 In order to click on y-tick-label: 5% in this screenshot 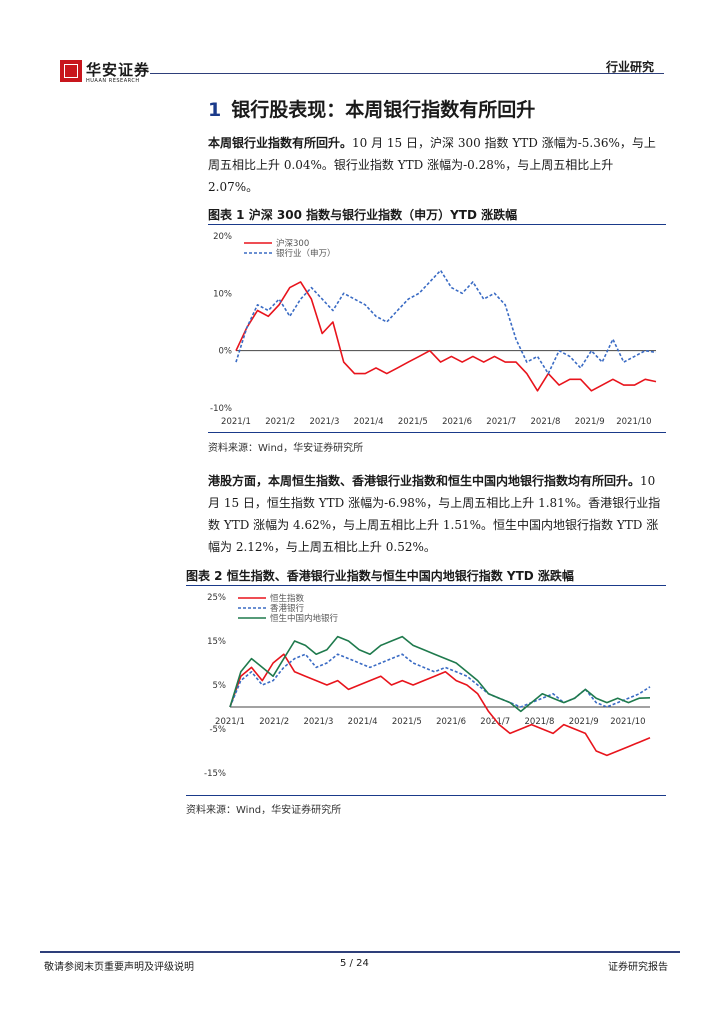, I will do `click(220, 686)`.